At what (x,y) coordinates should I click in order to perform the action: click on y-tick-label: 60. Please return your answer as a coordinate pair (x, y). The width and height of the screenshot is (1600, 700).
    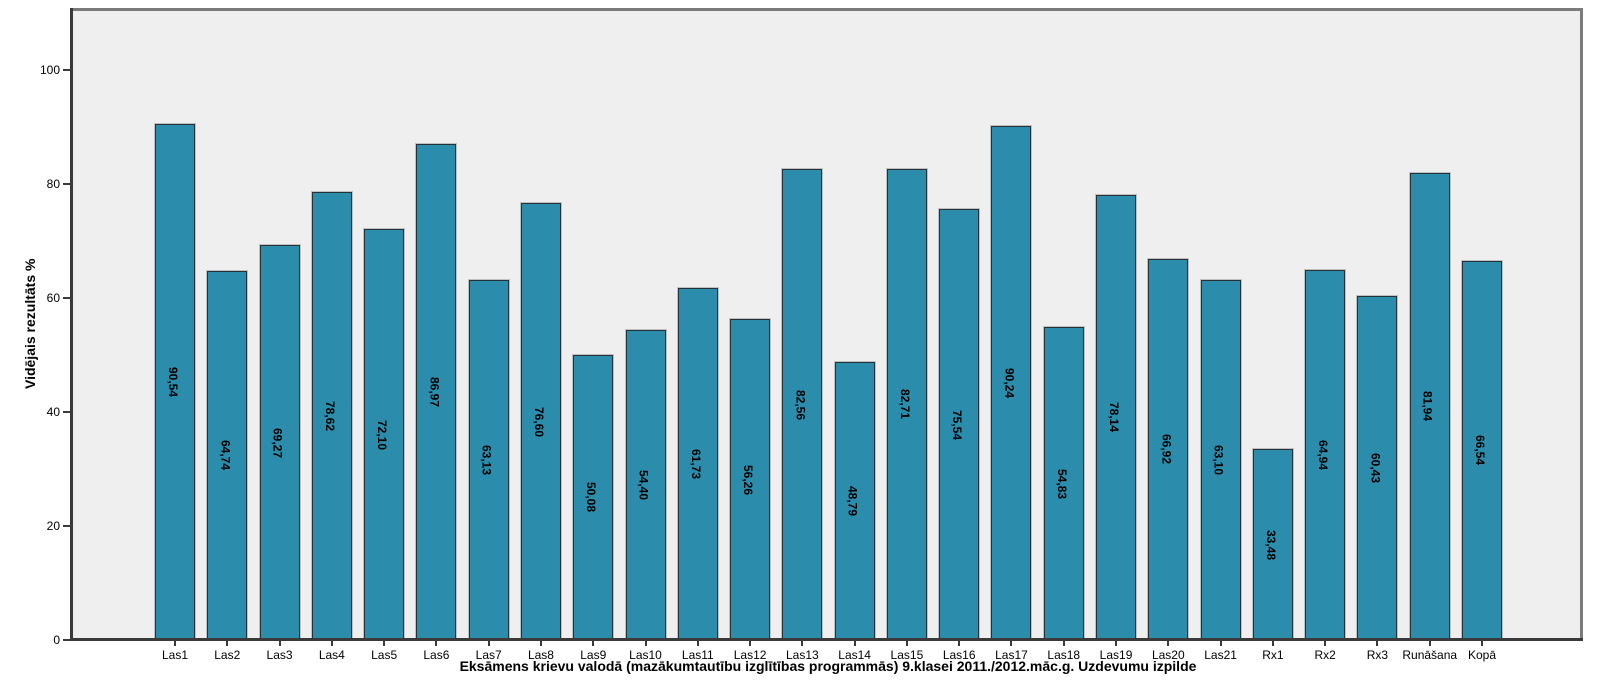
    Looking at the image, I should click on (53, 298).